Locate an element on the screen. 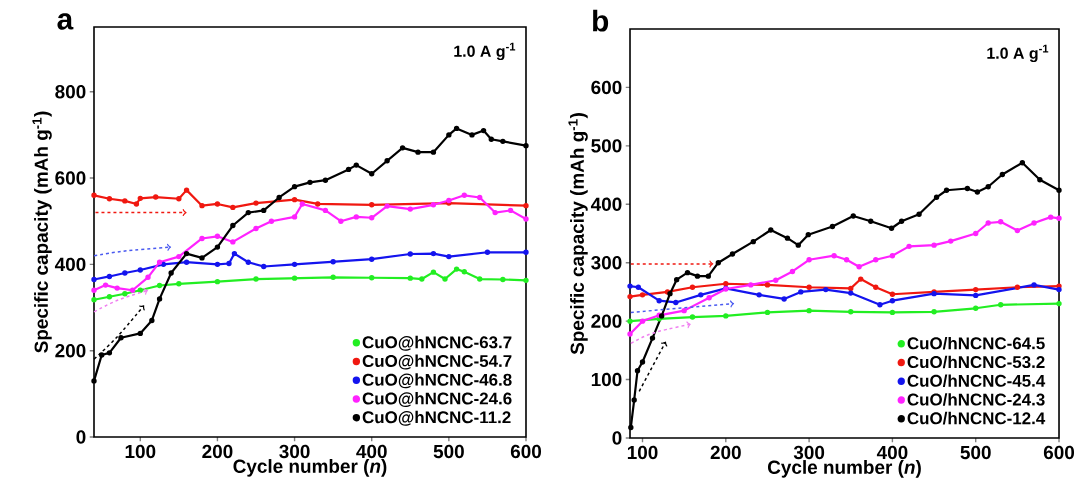  y-tick-label: 800 is located at coordinates (70, 92).